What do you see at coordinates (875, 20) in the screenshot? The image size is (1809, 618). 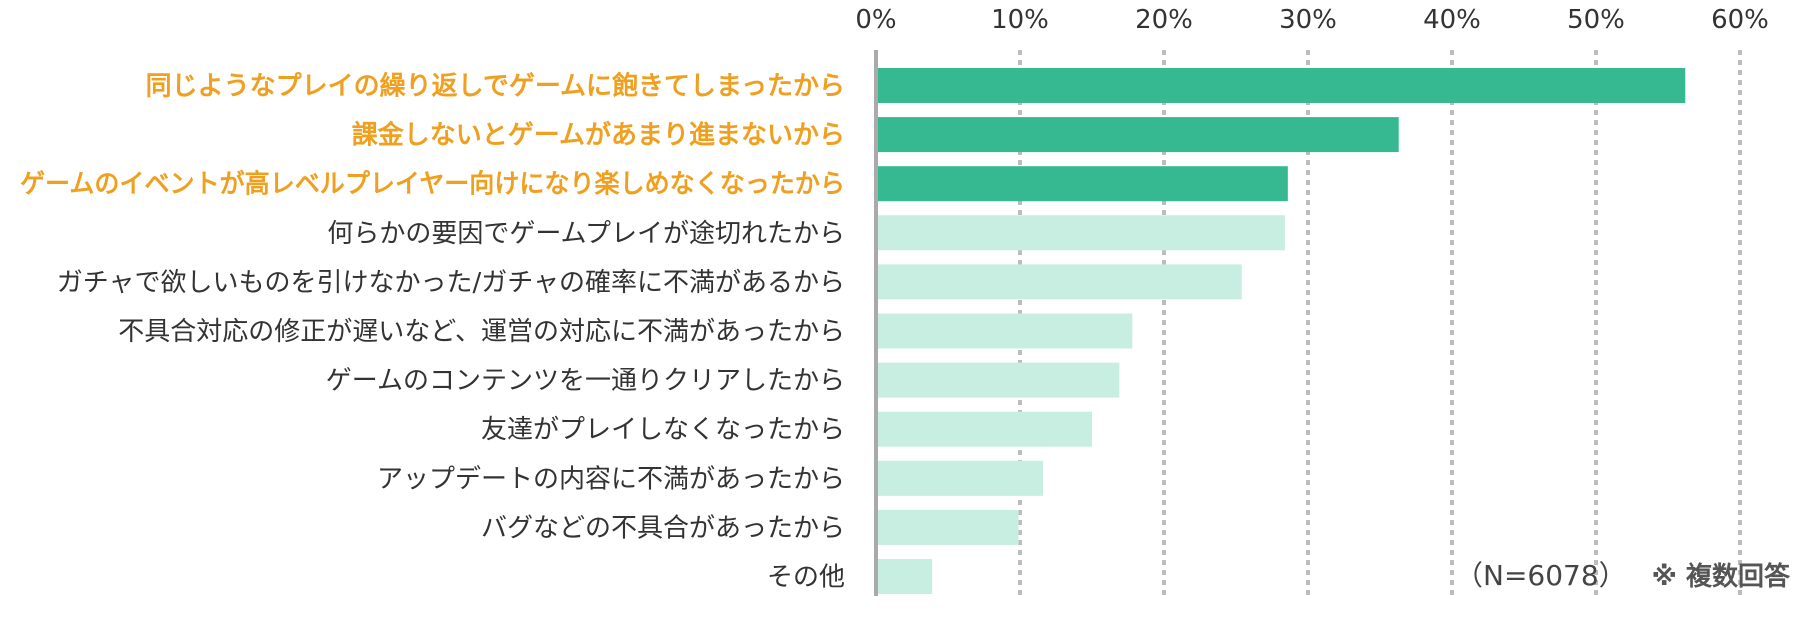 I see `x-tick-label: 0%` at bounding box center [875, 20].